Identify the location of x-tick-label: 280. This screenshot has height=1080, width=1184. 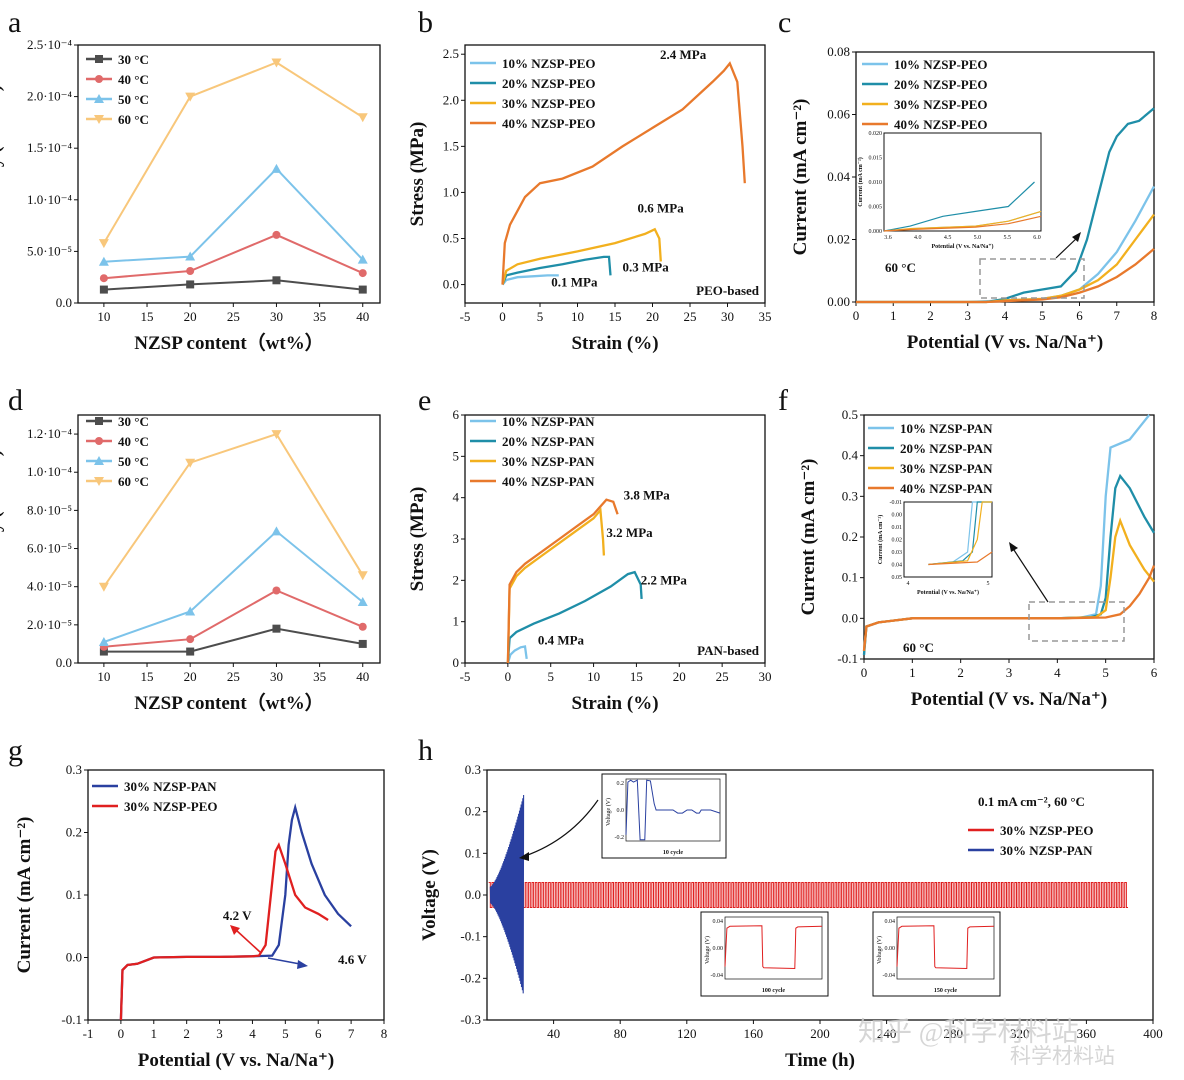
(953, 1033).